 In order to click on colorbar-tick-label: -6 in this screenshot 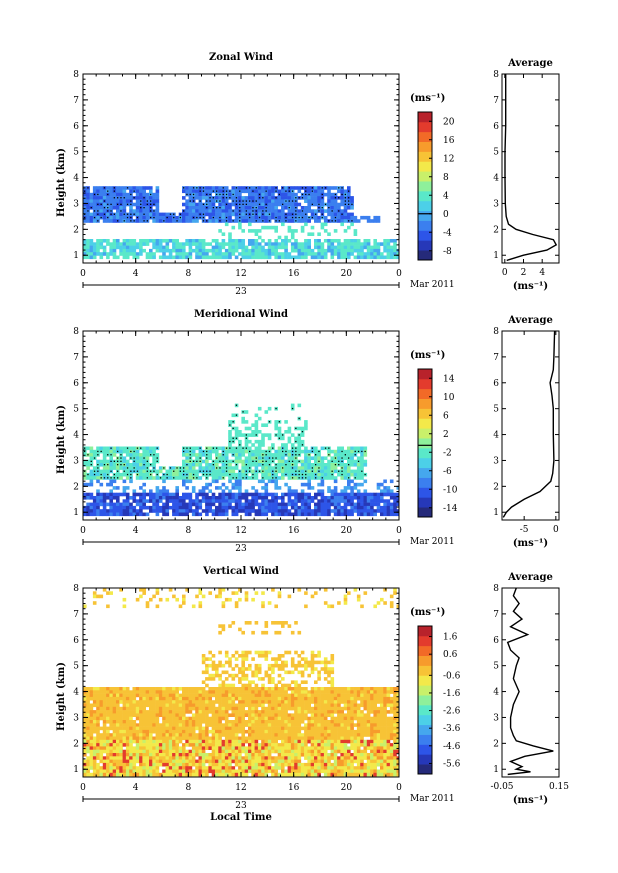, I will do `click(447, 472)`.